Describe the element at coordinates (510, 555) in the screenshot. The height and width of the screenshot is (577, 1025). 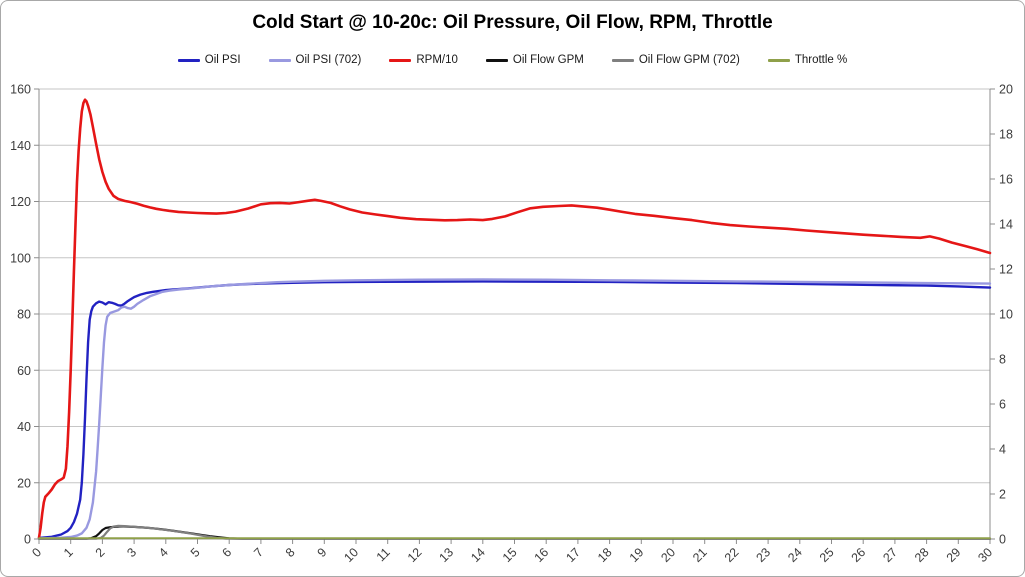
I see `x-axis-tick-label: 15` at that location.